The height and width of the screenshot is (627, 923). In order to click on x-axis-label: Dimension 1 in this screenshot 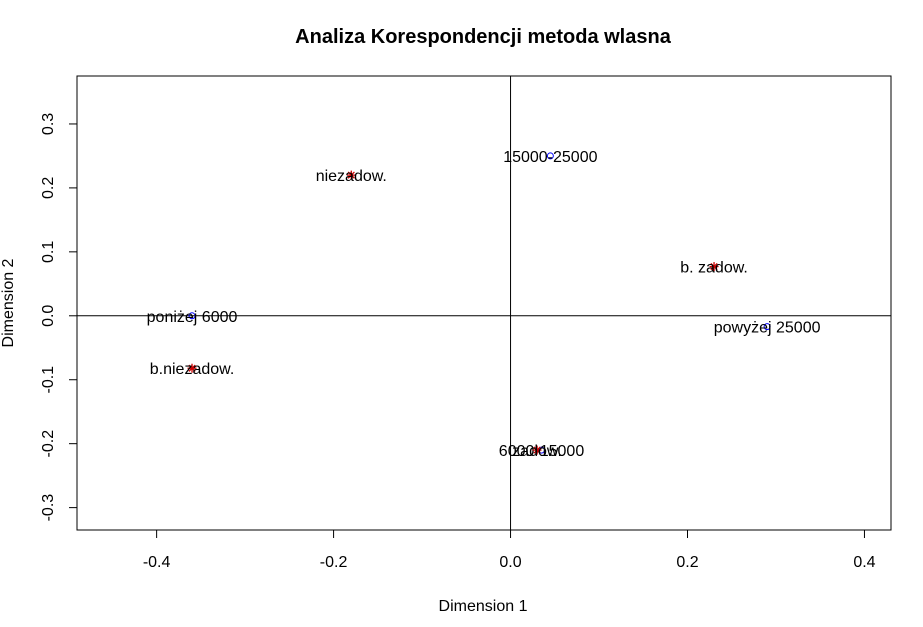, I will do `click(483, 606)`.